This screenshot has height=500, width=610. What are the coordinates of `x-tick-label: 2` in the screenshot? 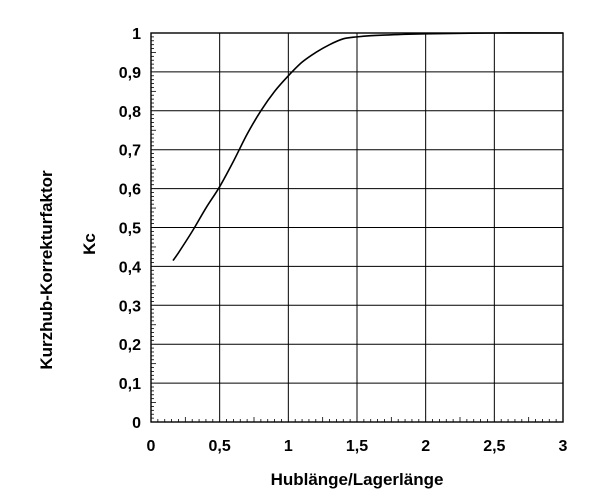 It's located at (425, 446).